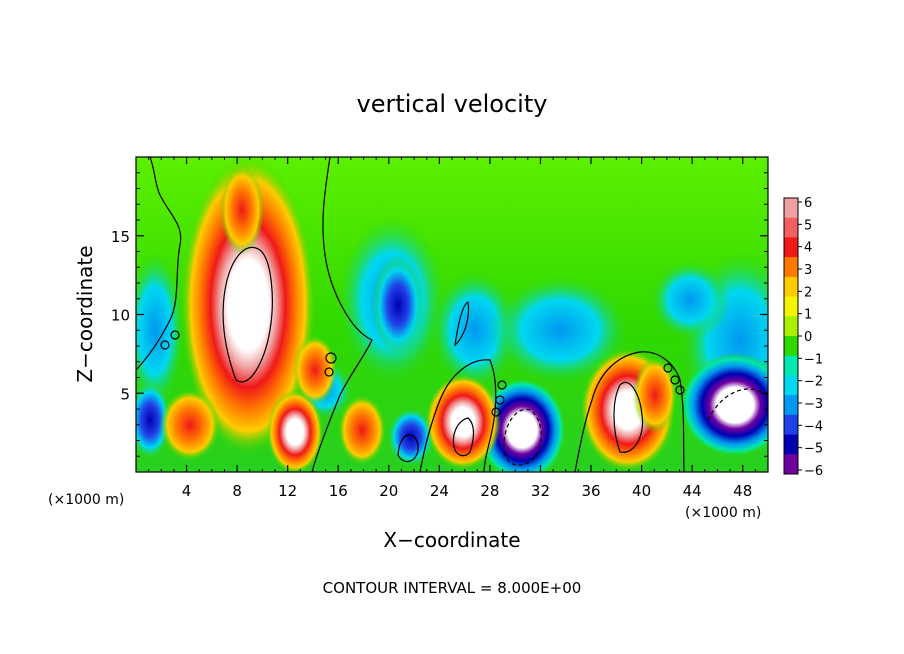 The width and height of the screenshot is (904, 654). I want to click on contour-dashed-31km, so click(522, 437).